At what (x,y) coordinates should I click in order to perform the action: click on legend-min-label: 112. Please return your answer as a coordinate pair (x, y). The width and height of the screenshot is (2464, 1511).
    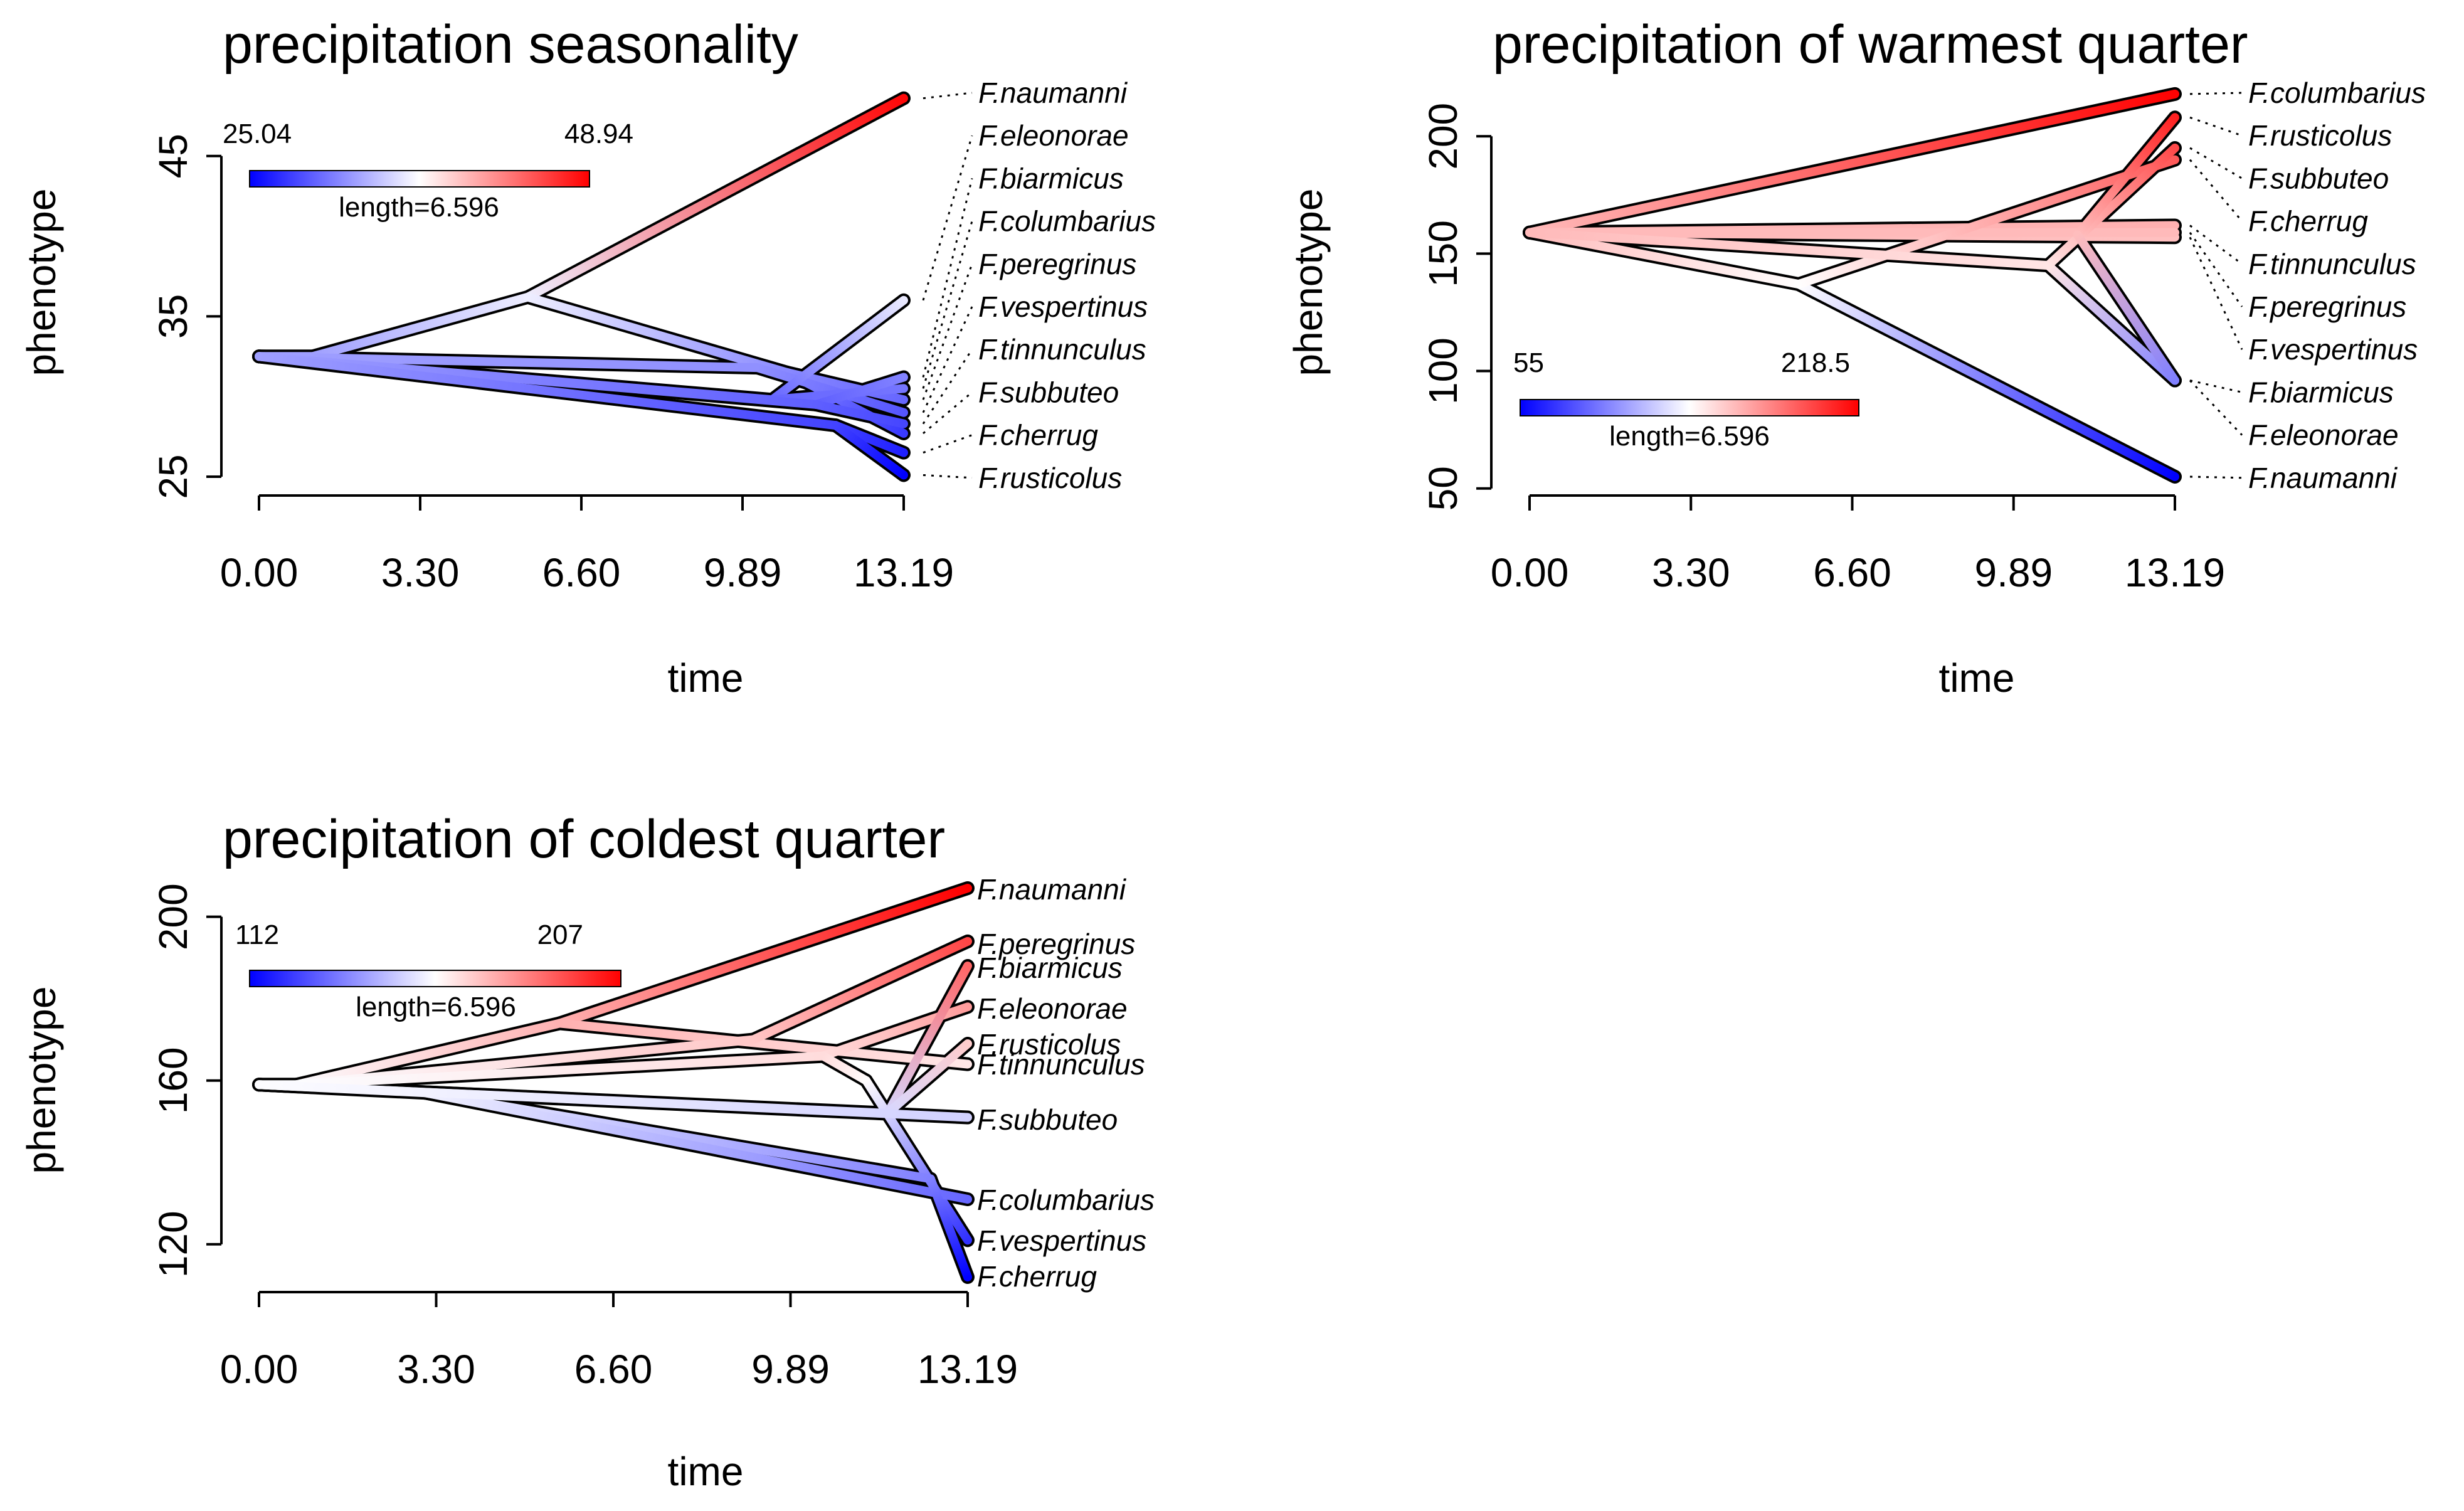
    Looking at the image, I should click on (257, 935).